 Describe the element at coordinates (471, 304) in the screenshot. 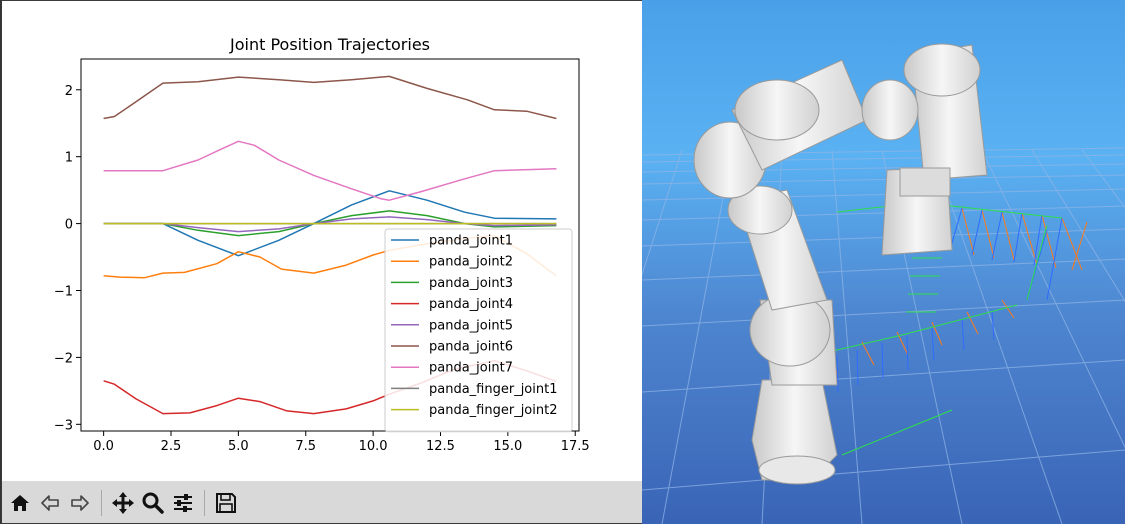

I see `legend-label-panda_joint4: panda_joint4` at that location.